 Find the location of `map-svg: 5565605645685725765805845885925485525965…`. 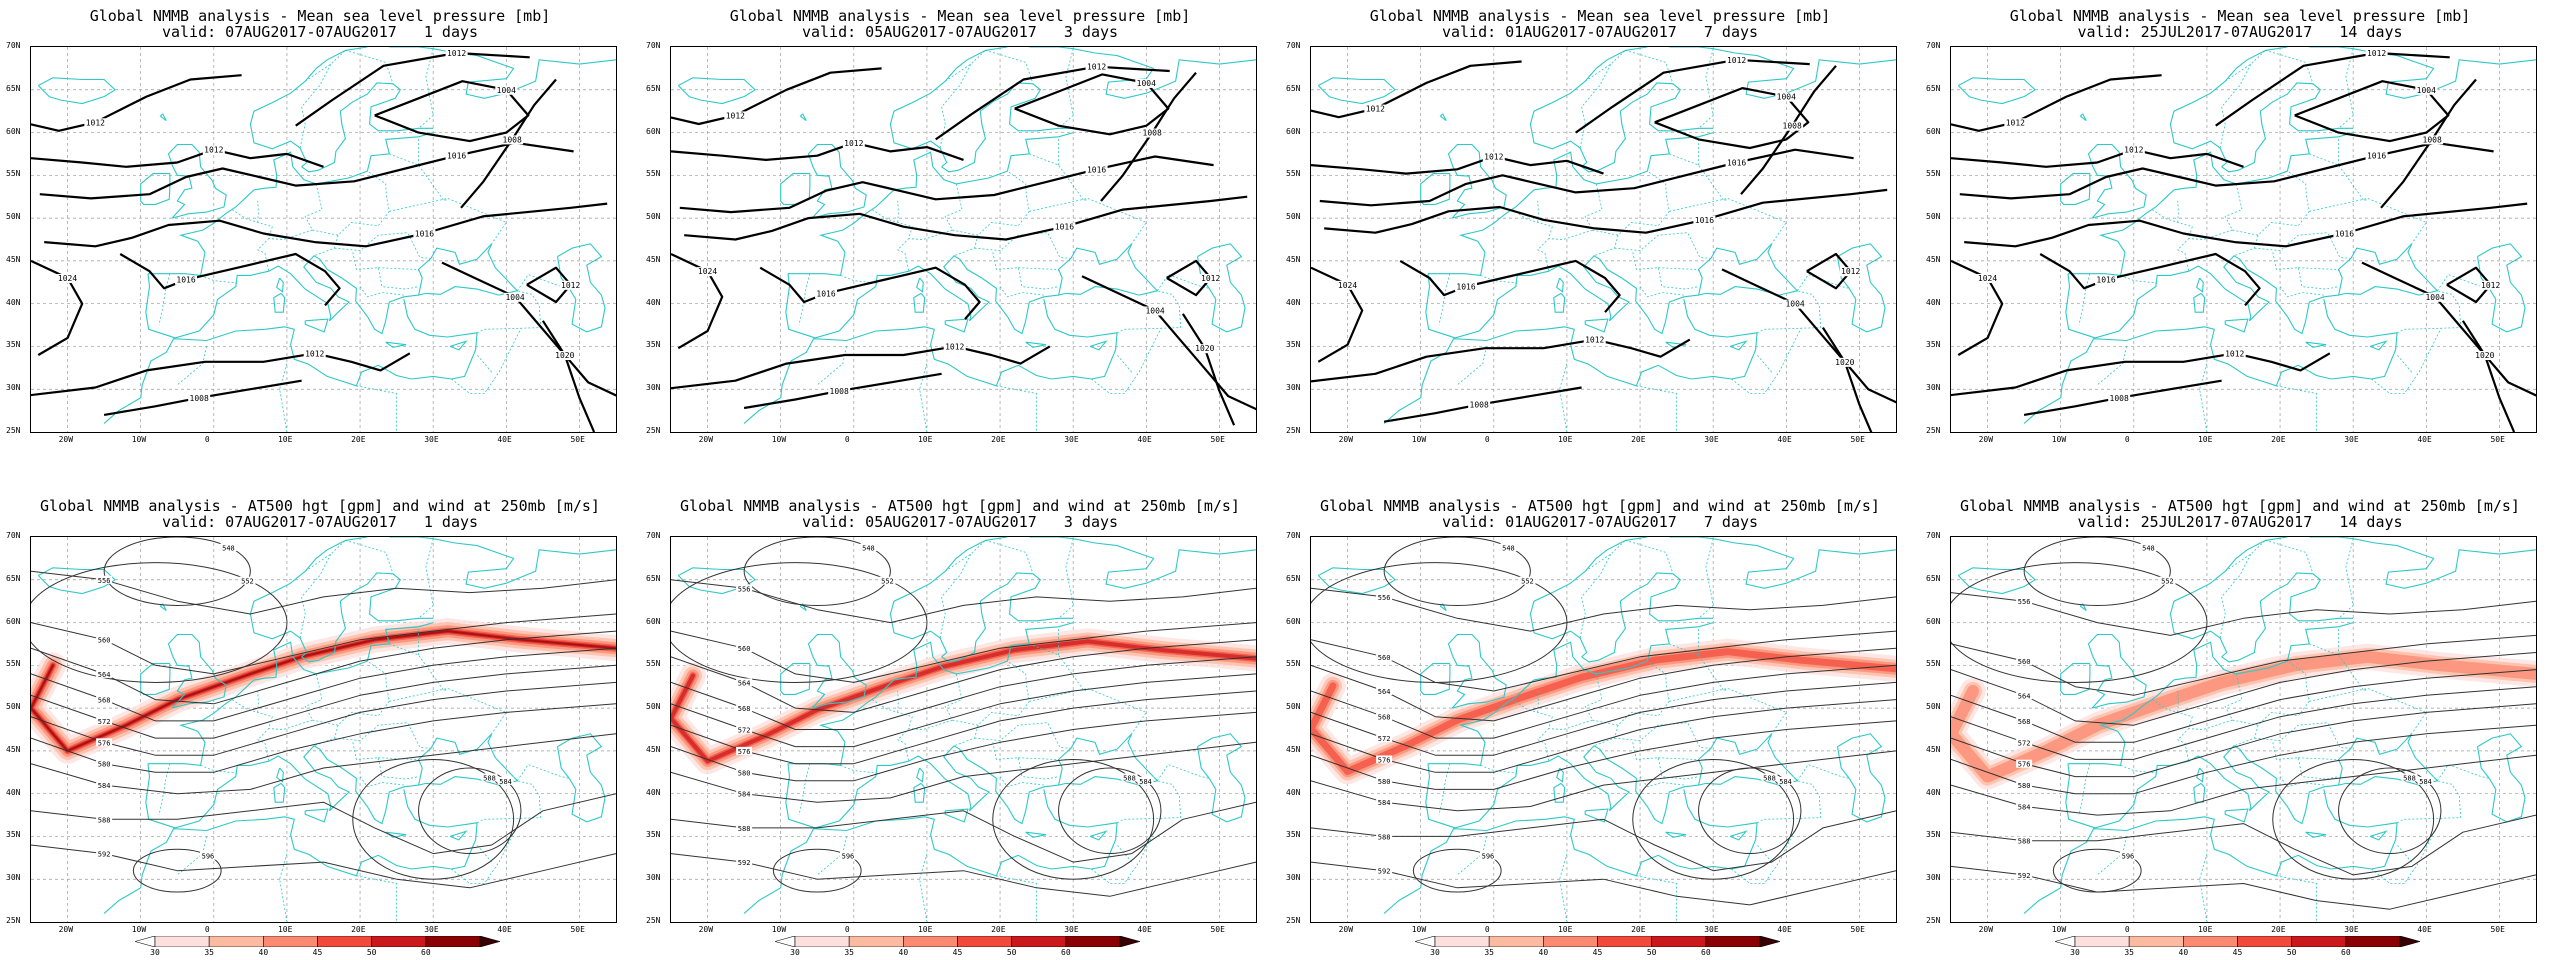

map-svg: 5565605645685725765805845885925485525965… is located at coordinates (963, 729).